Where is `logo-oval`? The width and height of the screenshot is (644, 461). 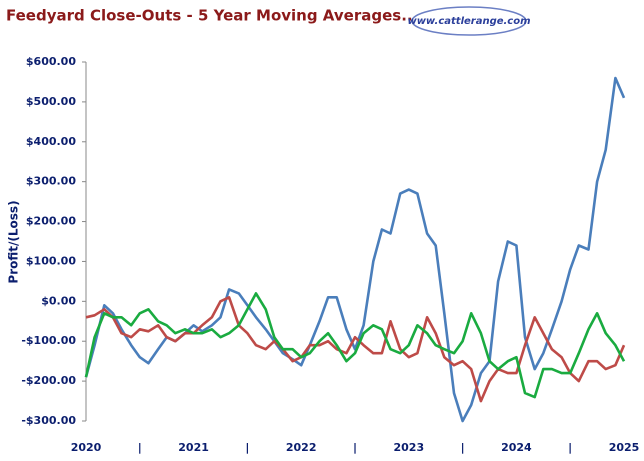
logo-oval is located at coordinates (469, 21).